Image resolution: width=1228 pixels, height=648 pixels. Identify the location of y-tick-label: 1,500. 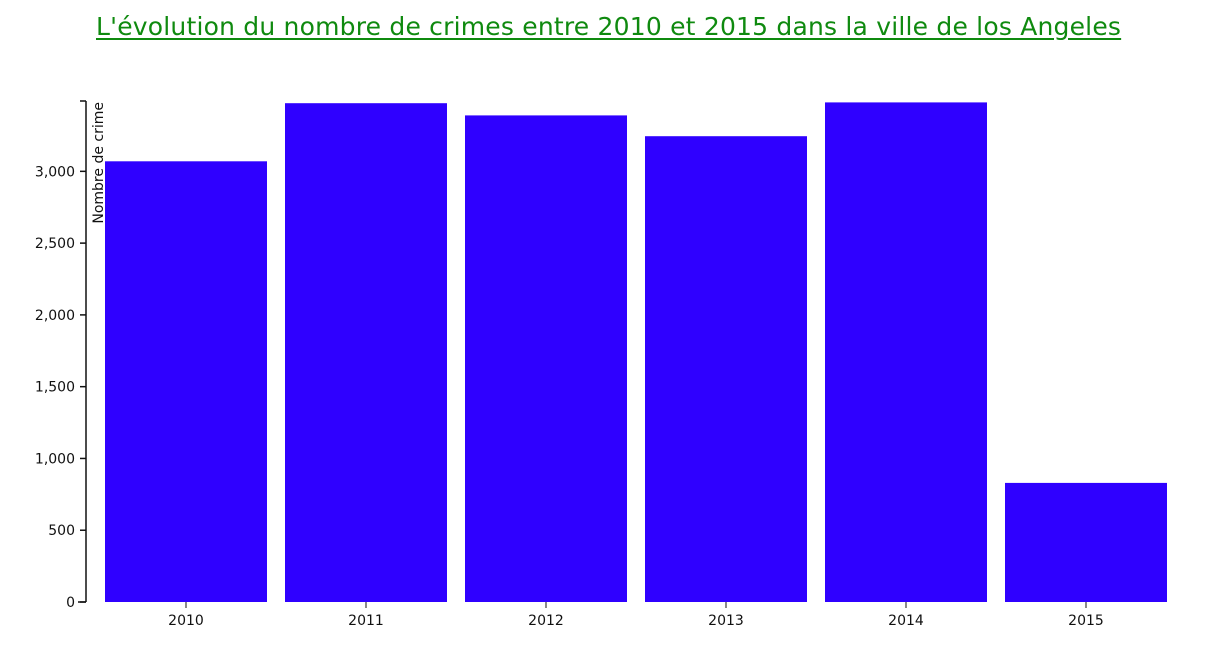
(55, 388).